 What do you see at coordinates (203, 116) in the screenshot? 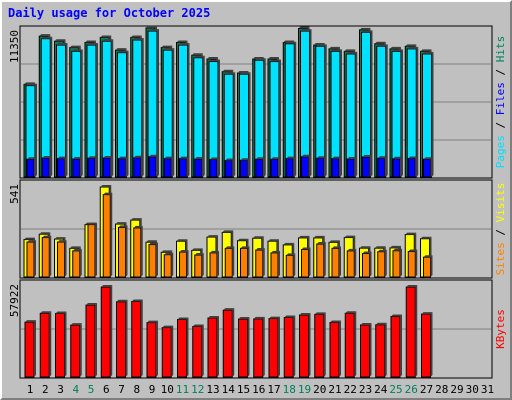
I see `pages-bar-day-12-side` at bounding box center [203, 116].